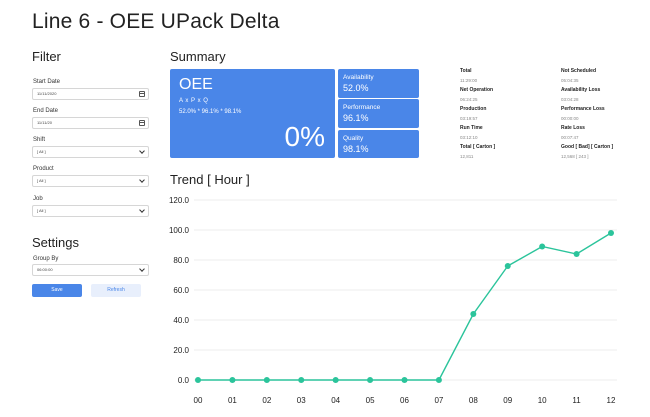  Describe the element at coordinates (507, 400) in the screenshot. I see `x-tick-label: 09` at that location.